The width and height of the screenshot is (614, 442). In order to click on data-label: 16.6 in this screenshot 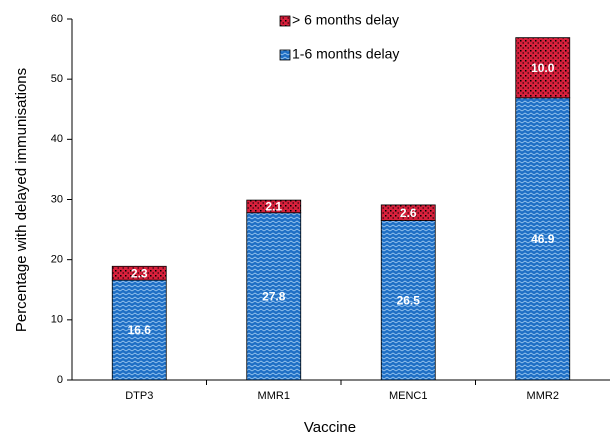, I will do `click(140, 330)`.